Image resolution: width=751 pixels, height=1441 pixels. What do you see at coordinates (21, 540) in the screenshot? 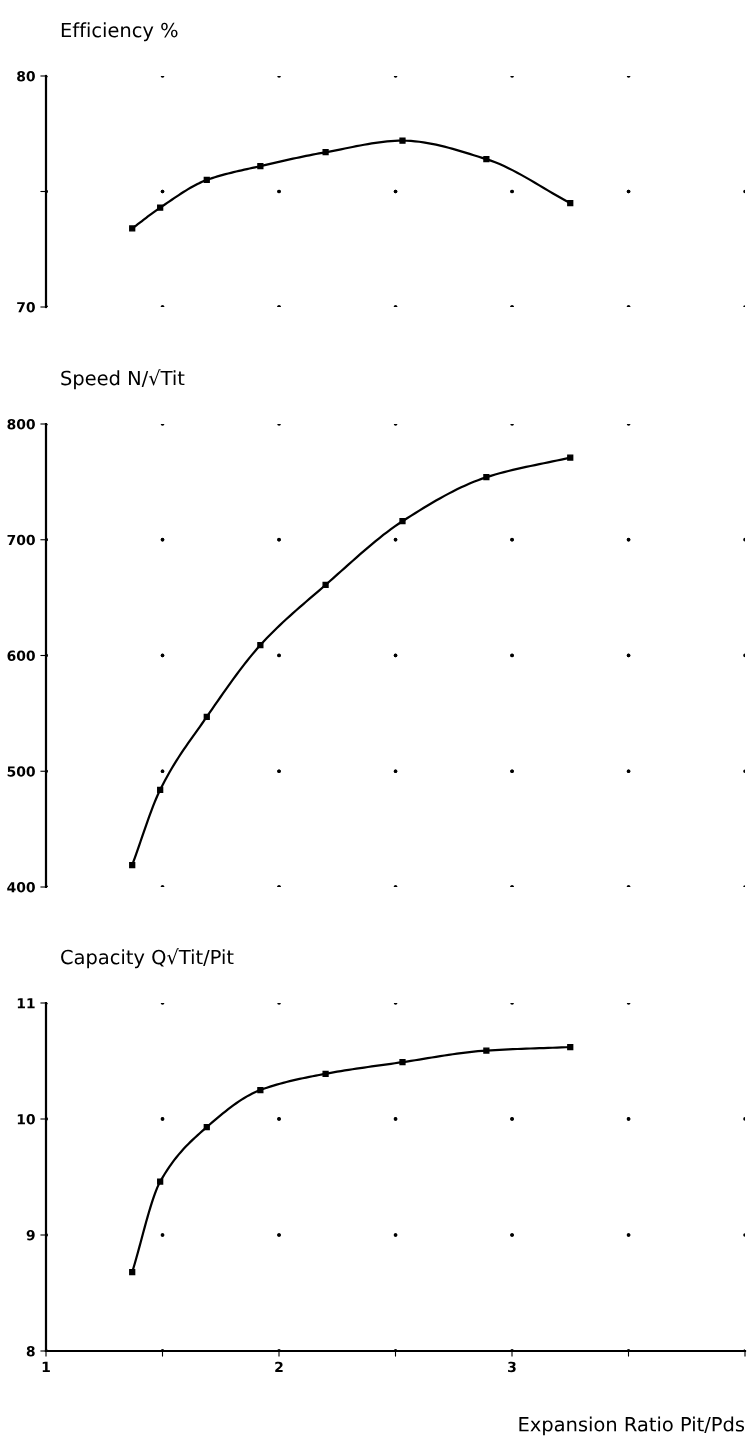
I see `y-tick-label: 700` at bounding box center [21, 540].